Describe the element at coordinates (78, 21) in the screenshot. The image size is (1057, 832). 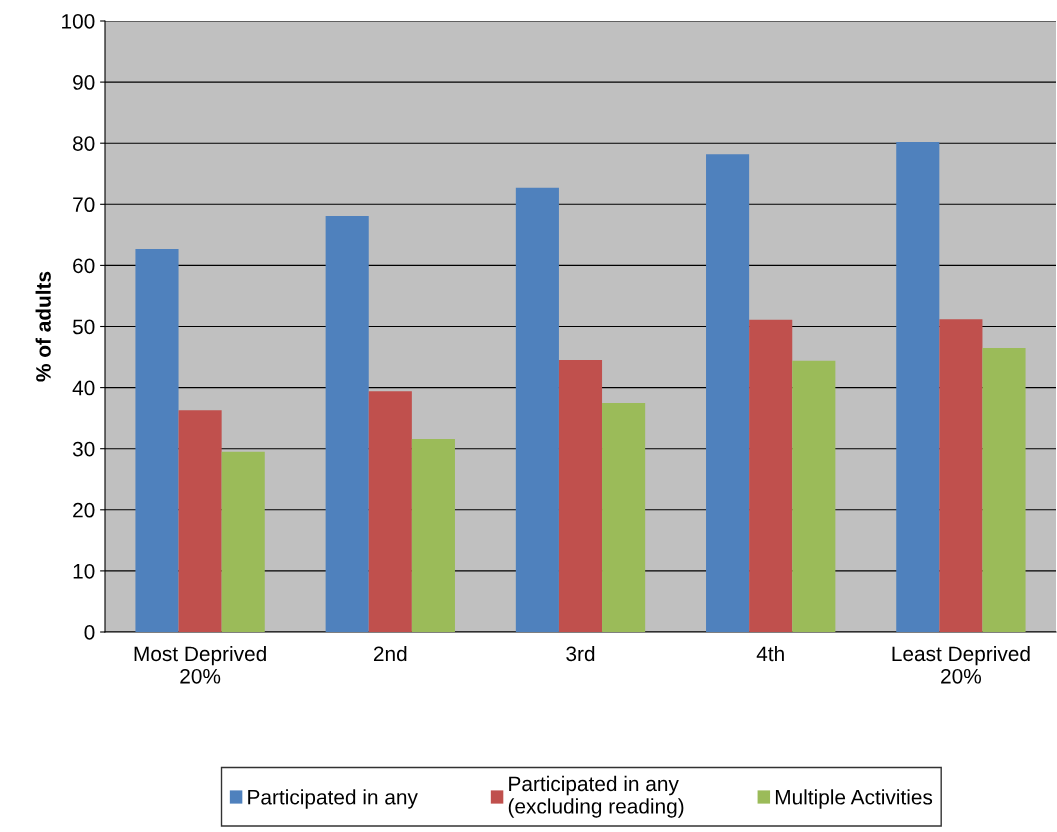
I see `y-tick-label: 100` at that location.